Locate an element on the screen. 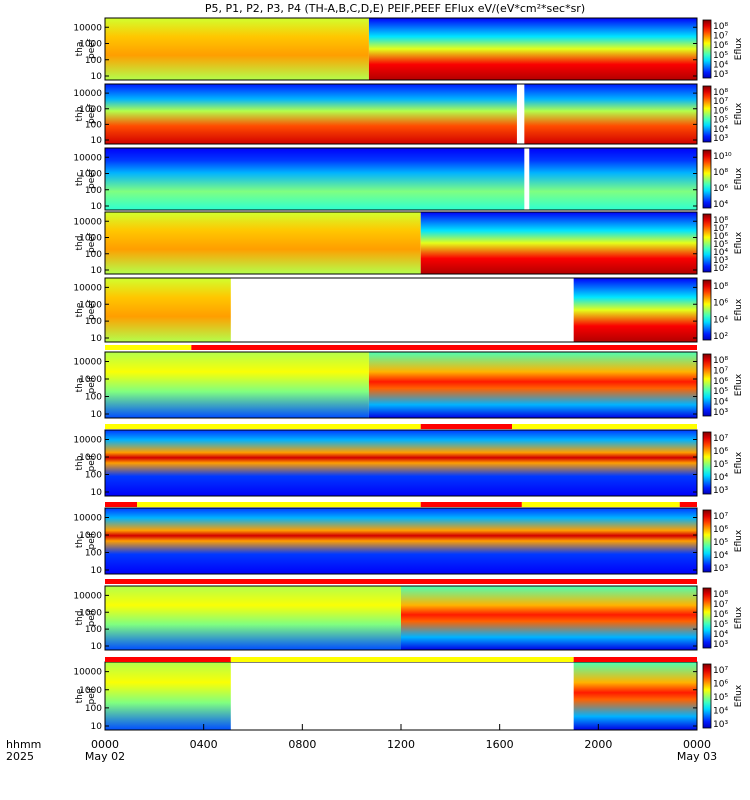 Image resolution: width=750 pixels, height=800 pixels. x-axis-label: hhmm is located at coordinates (23, 744).